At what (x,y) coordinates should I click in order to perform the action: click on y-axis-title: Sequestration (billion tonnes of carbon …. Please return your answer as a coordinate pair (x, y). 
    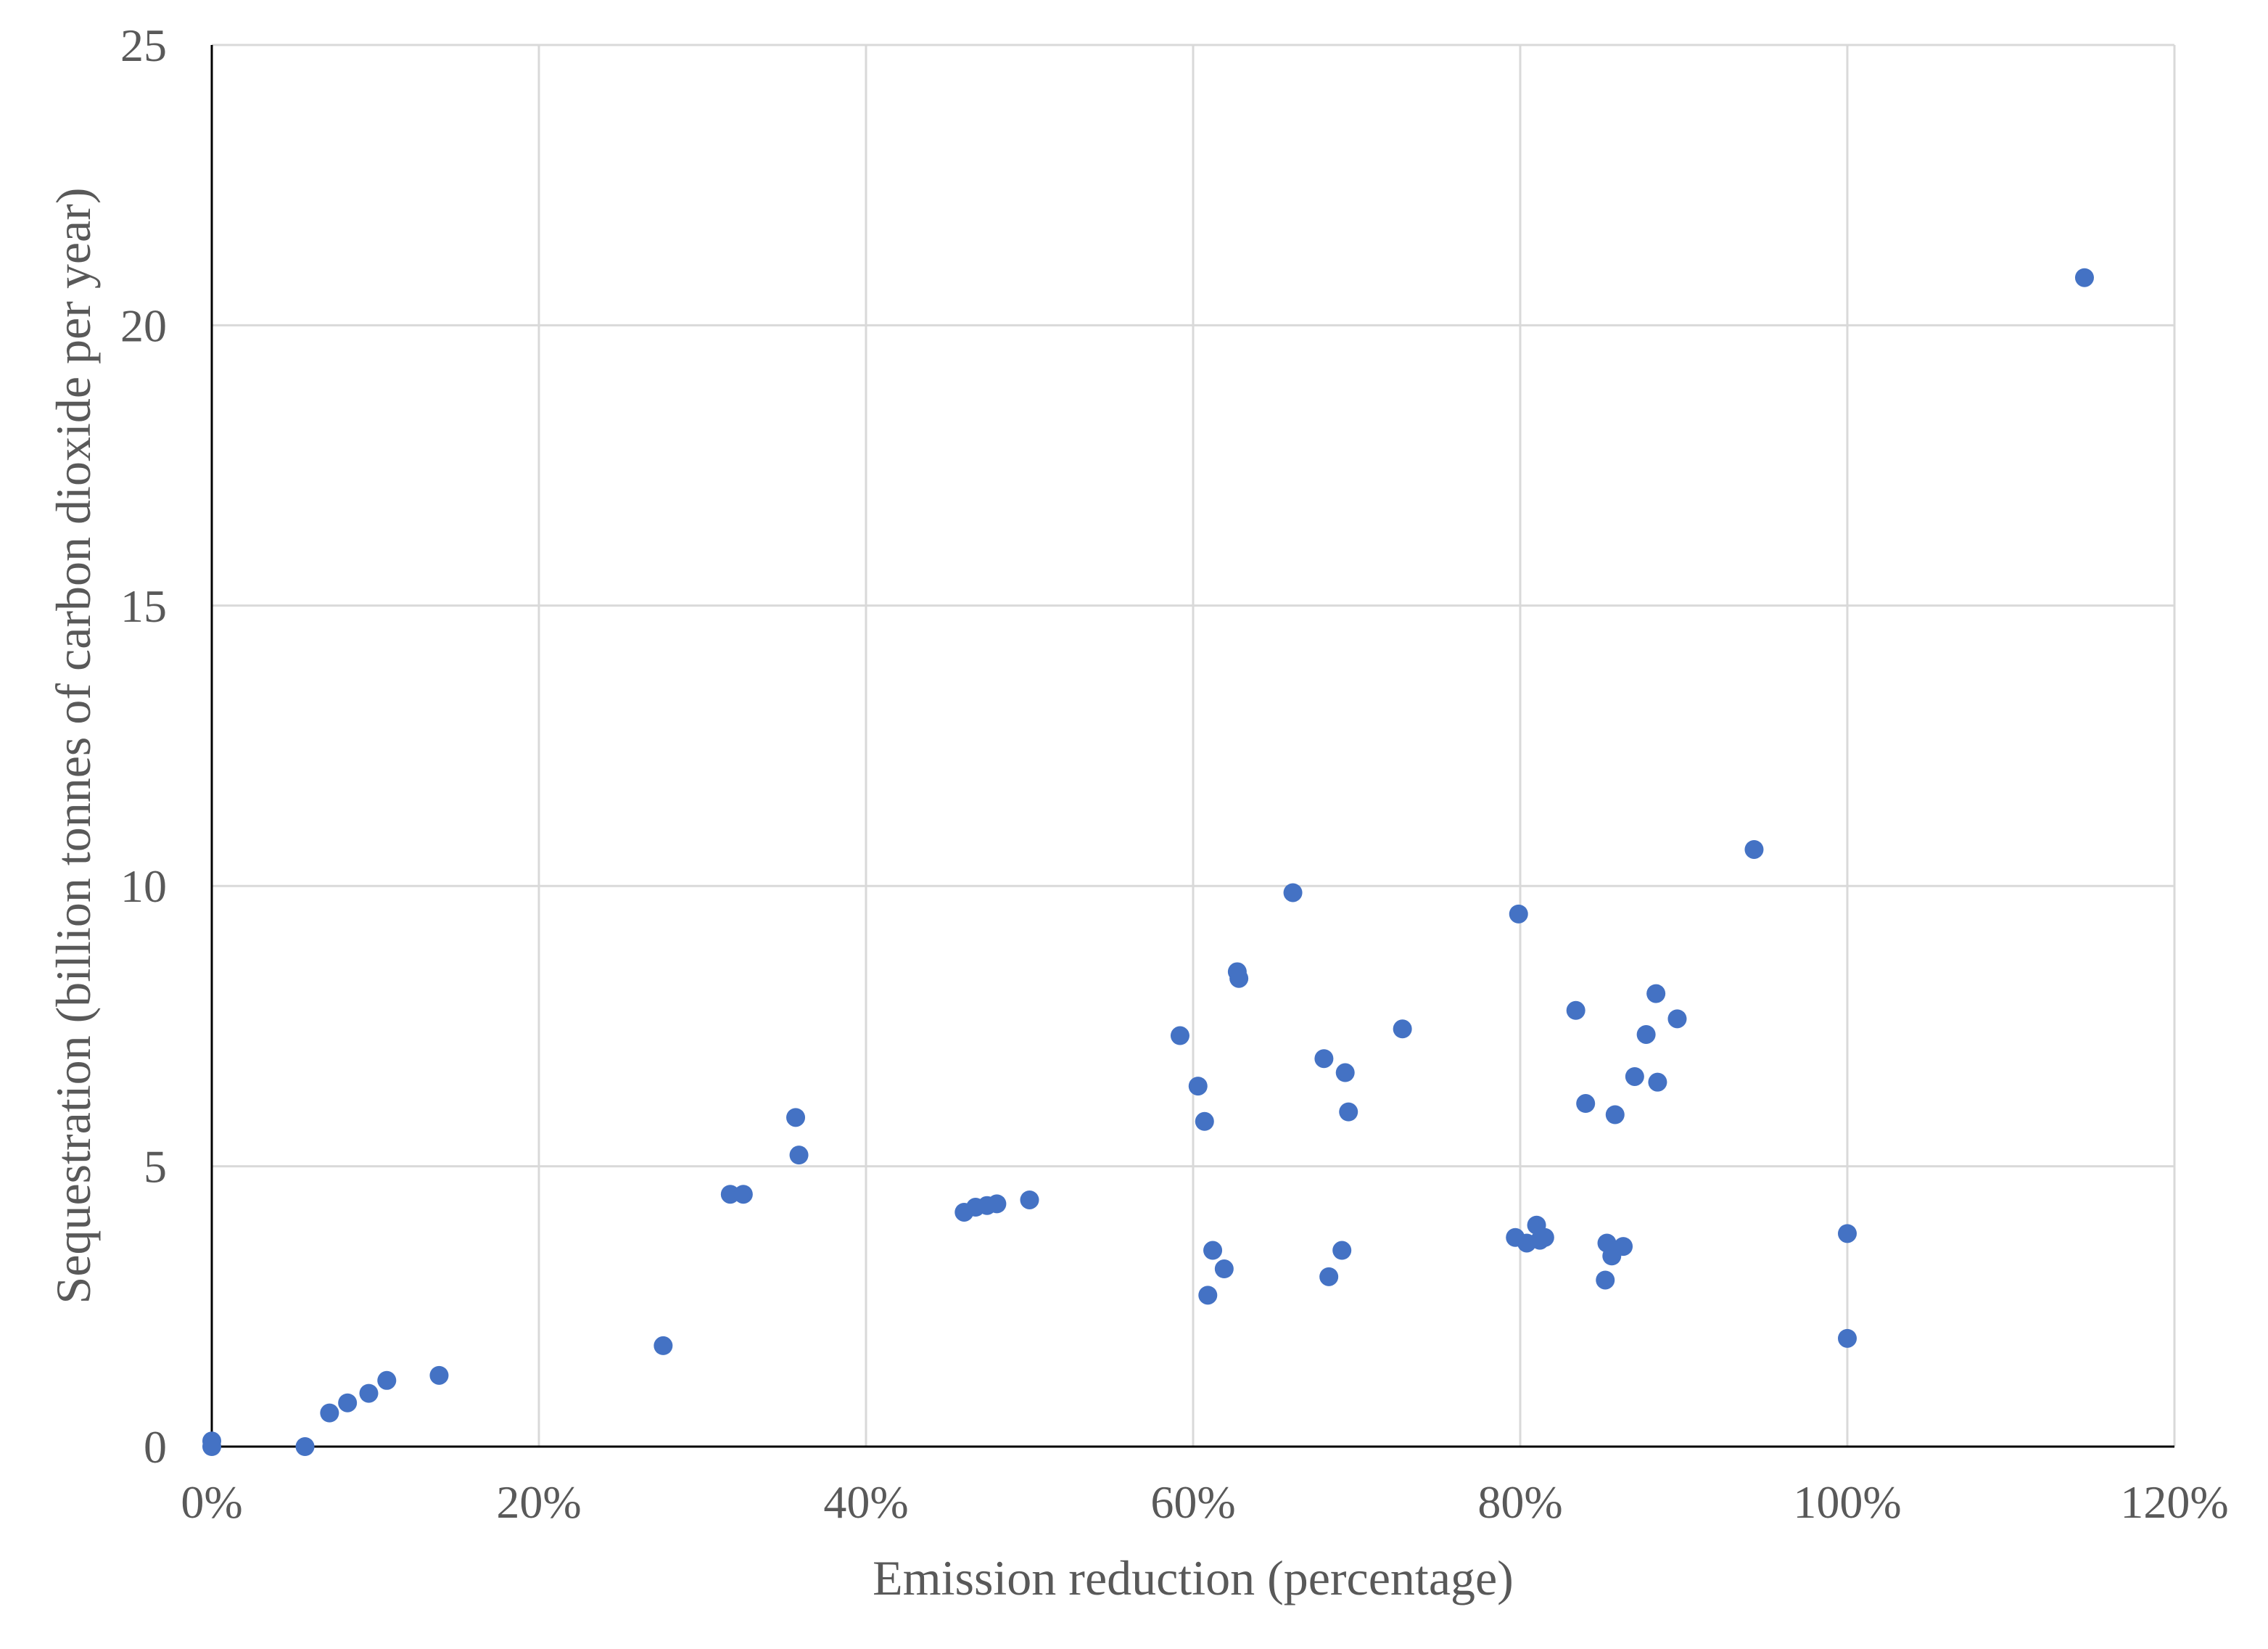
    Looking at the image, I should click on (73, 746).